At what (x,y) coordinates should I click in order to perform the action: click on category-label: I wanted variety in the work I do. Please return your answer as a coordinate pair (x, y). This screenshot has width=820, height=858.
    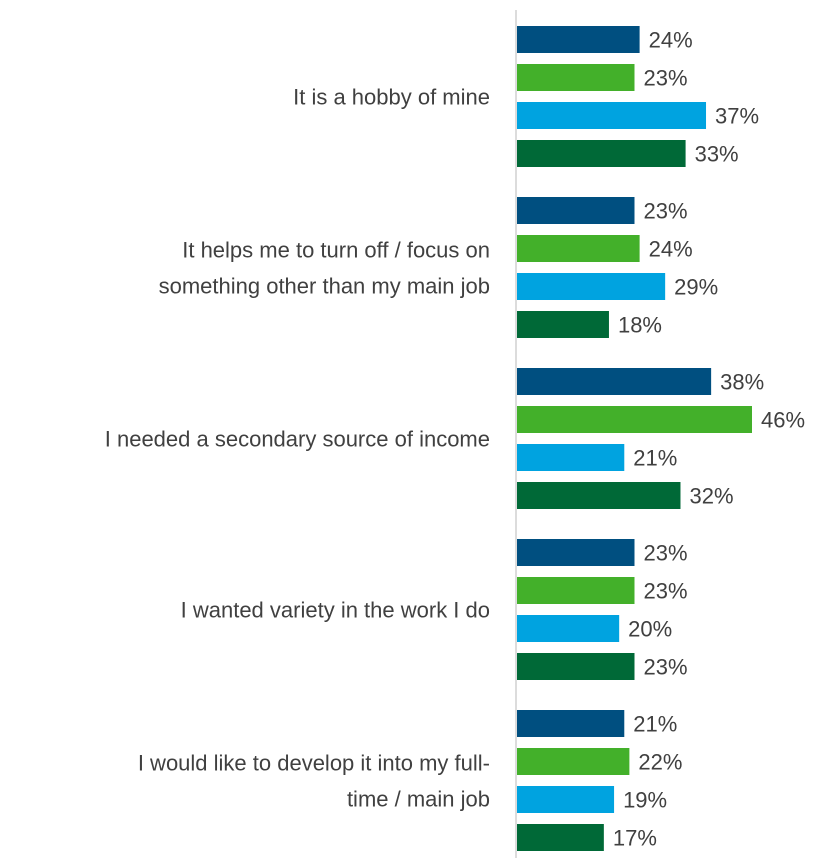
    Looking at the image, I should click on (335, 610).